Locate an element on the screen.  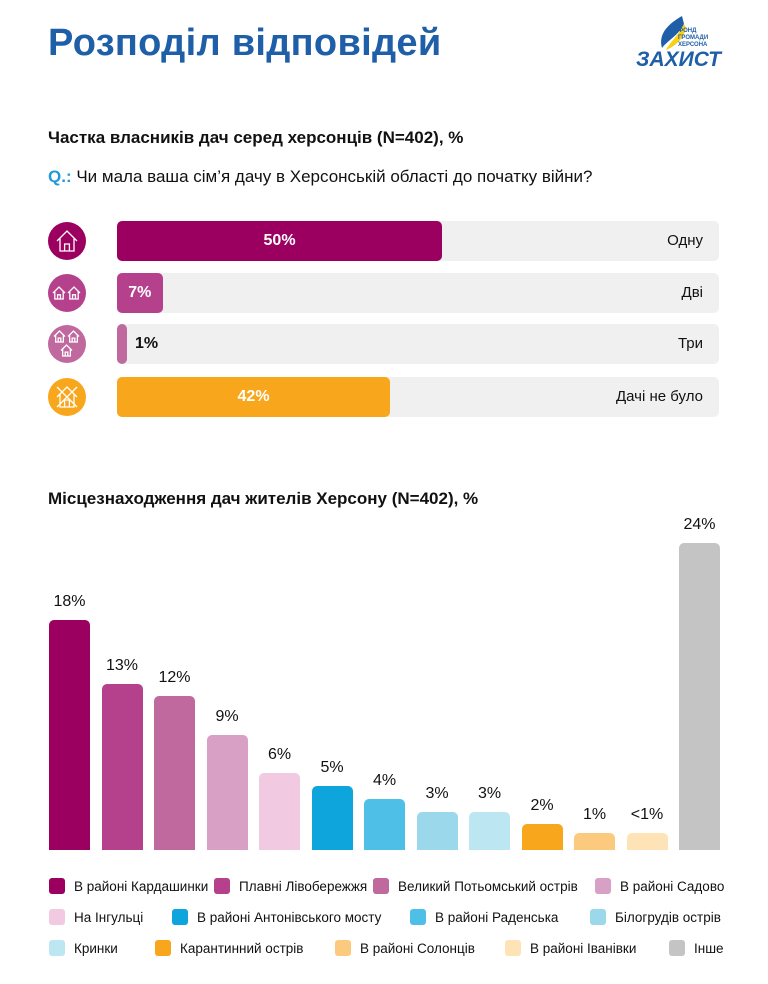
bar-track: 42% Дачі не було is located at coordinates (418, 397).